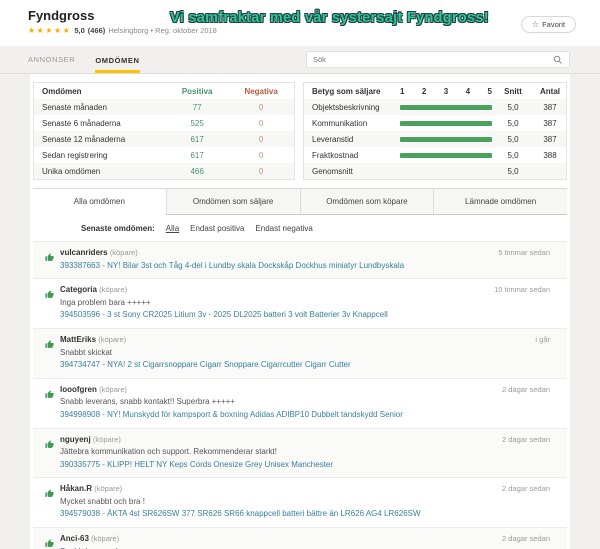  What do you see at coordinates (78, 340) in the screenshot?
I see `review-username: MattEriks` at bounding box center [78, 340].